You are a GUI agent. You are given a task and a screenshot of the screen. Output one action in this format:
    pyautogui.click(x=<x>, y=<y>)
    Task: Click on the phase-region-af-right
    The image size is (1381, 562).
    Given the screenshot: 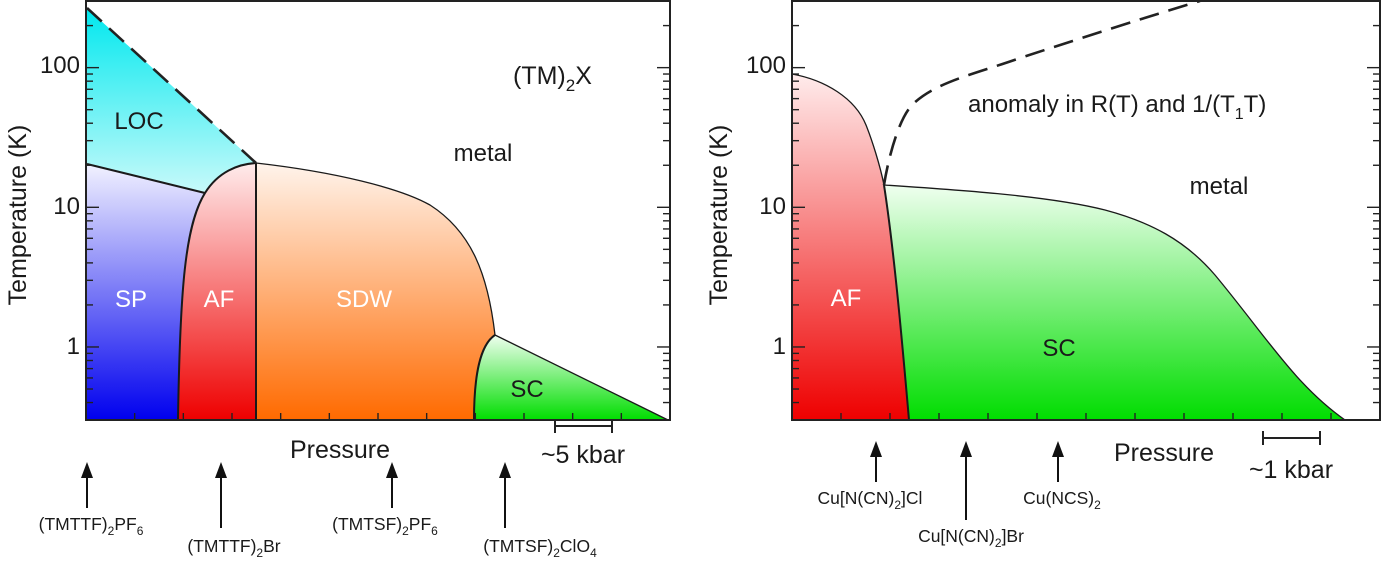 What is the action you would take?
    pyautogui.click(x=850, y=247)
    